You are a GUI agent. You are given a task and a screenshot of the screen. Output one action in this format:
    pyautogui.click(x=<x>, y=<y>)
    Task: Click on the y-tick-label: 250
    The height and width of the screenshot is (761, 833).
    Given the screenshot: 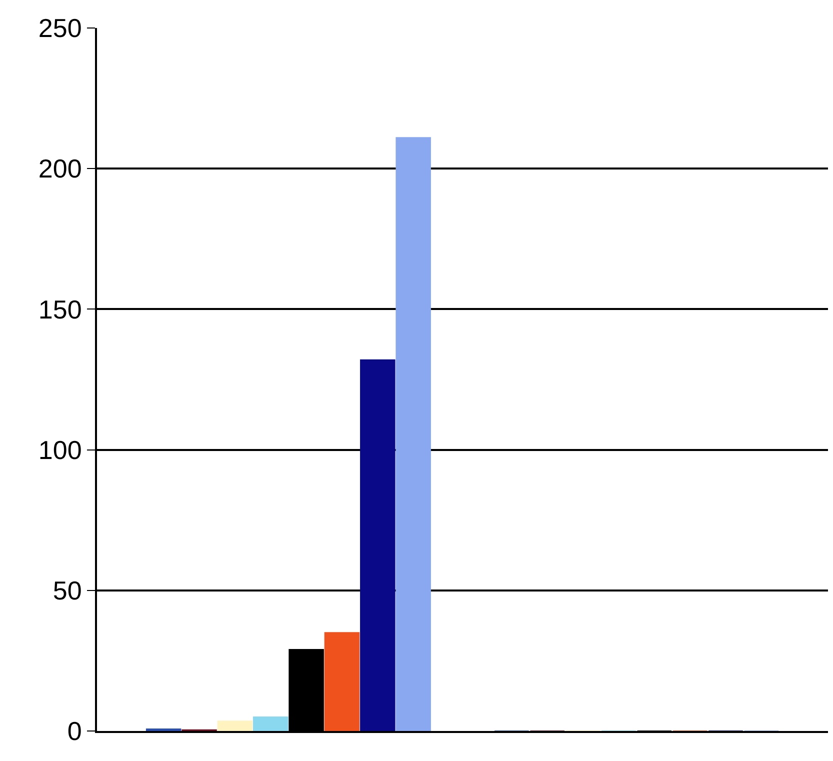 What is the action you would take?
    pyautogui.click(x=60, y=28)
    